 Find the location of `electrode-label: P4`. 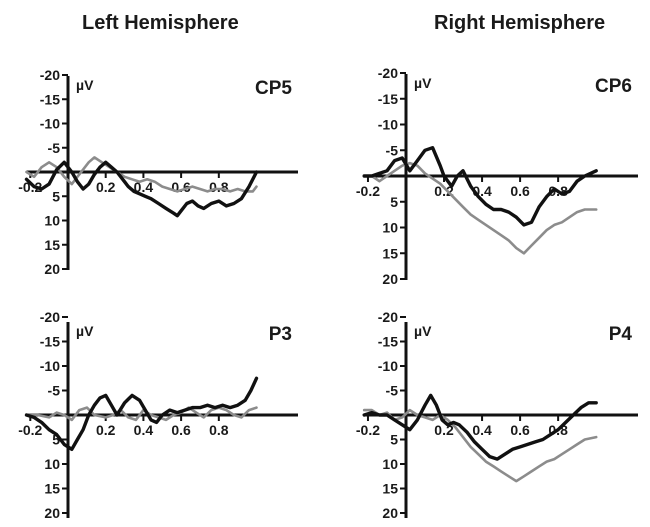

electrode-label: P4 is located at coordinates (621, 334).